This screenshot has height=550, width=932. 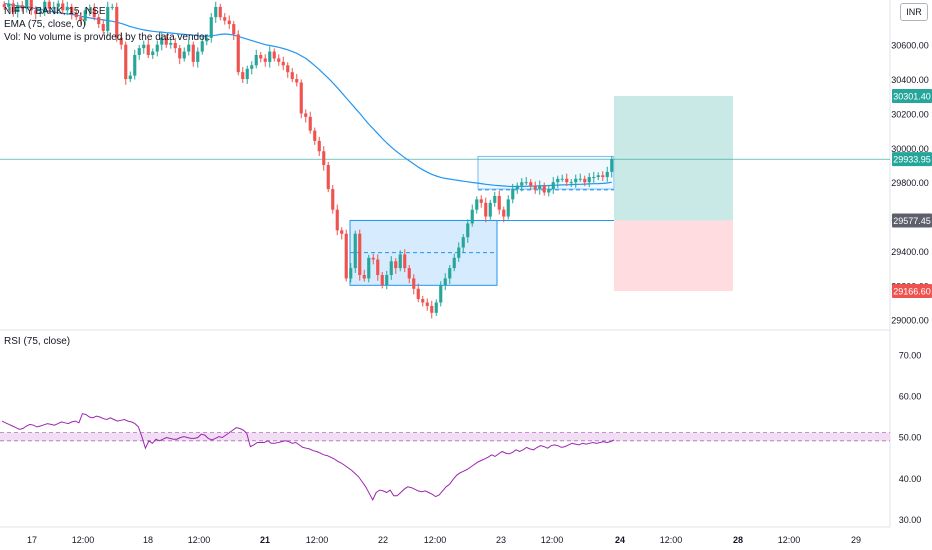 What do you see at coordinates (738, 540) in the screenshot?
I see `time-tick-label: 28` at bounding box center [738, 540].